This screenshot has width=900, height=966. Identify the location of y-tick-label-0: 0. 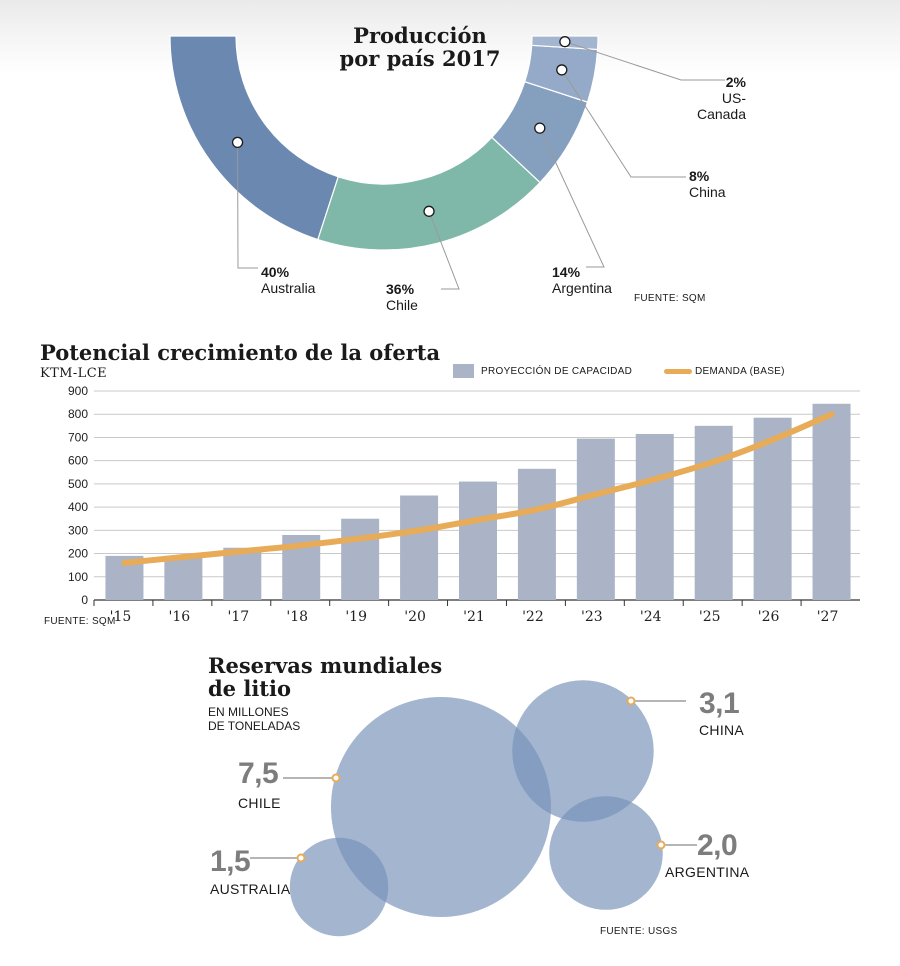
(84, 600).